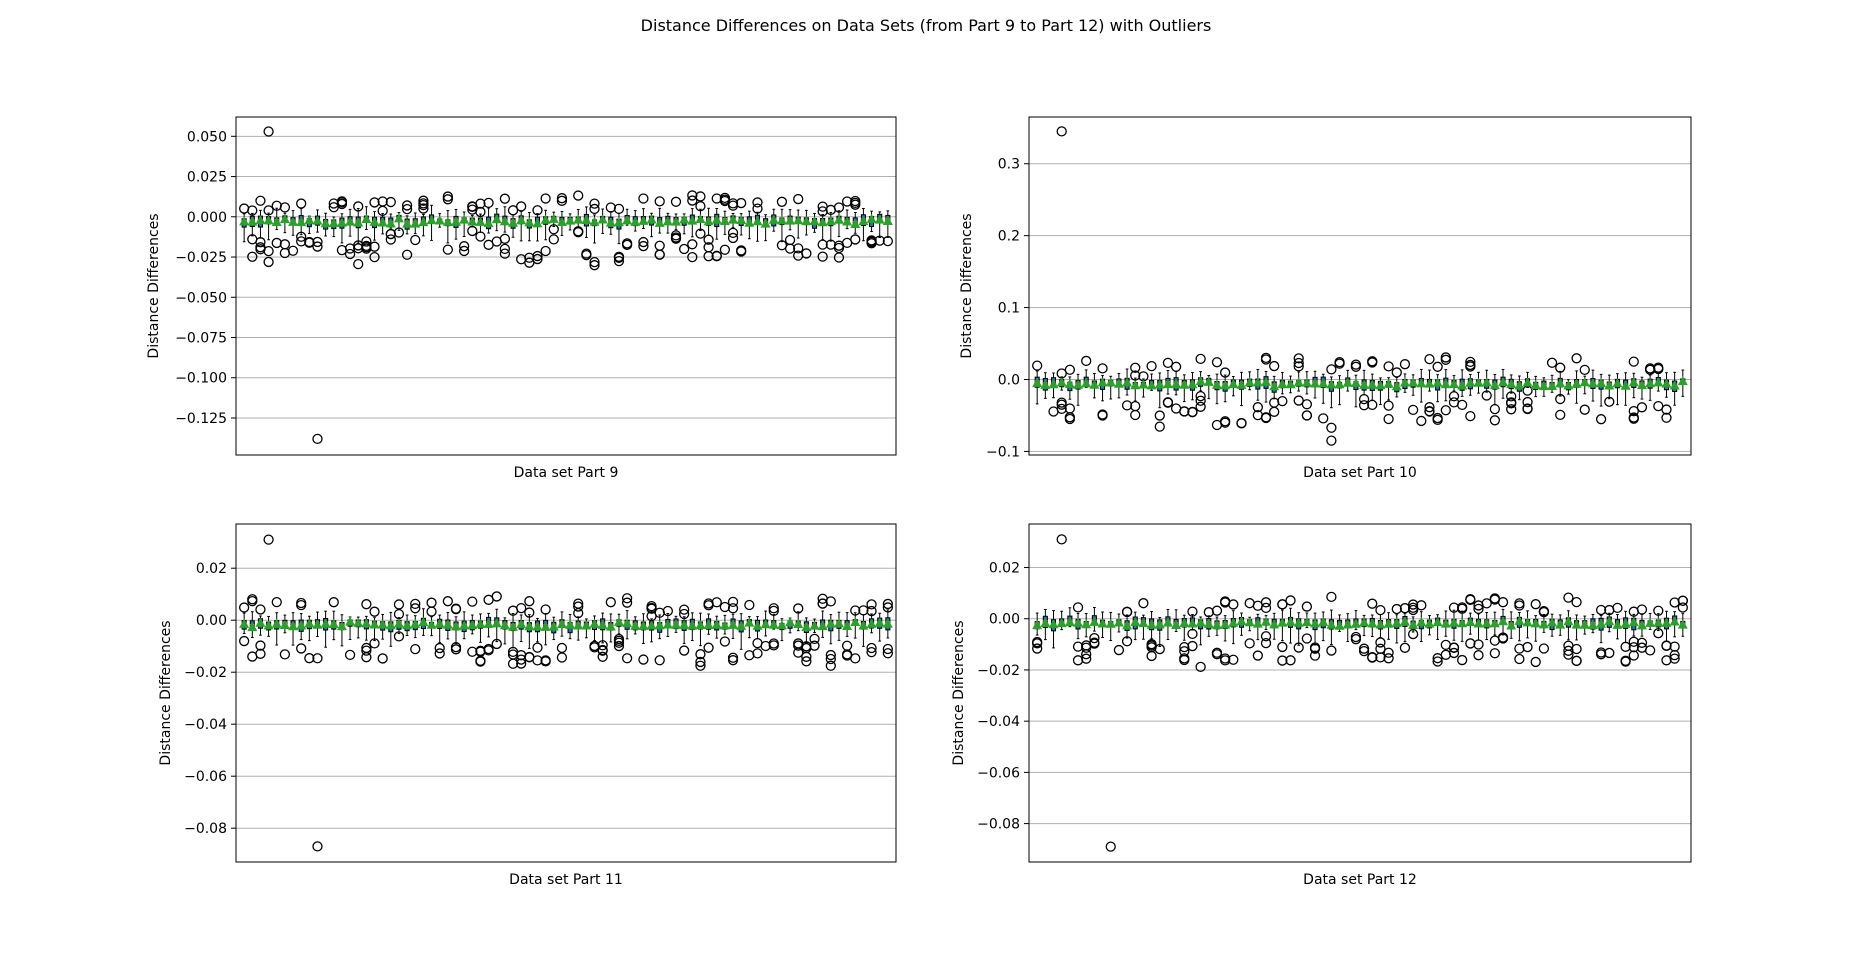  I want to click on y-tick-label: 0.3, so click(1009, 165).